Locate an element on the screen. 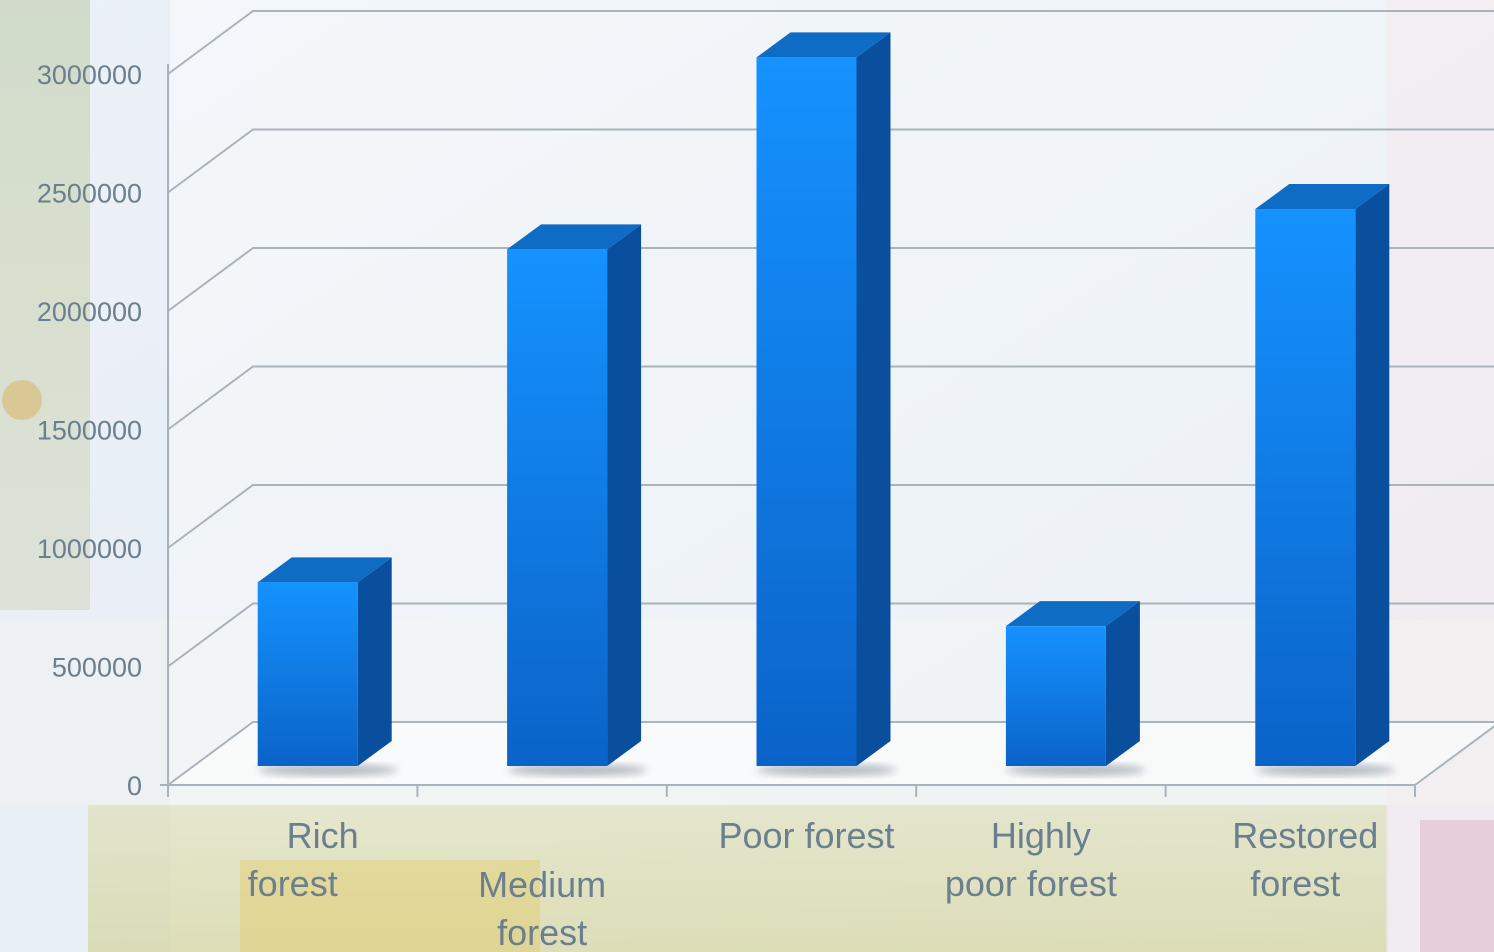 This screenshot has height=952, width=1494. y-tick-label: 1500000 is located at coordinates (89, 431).